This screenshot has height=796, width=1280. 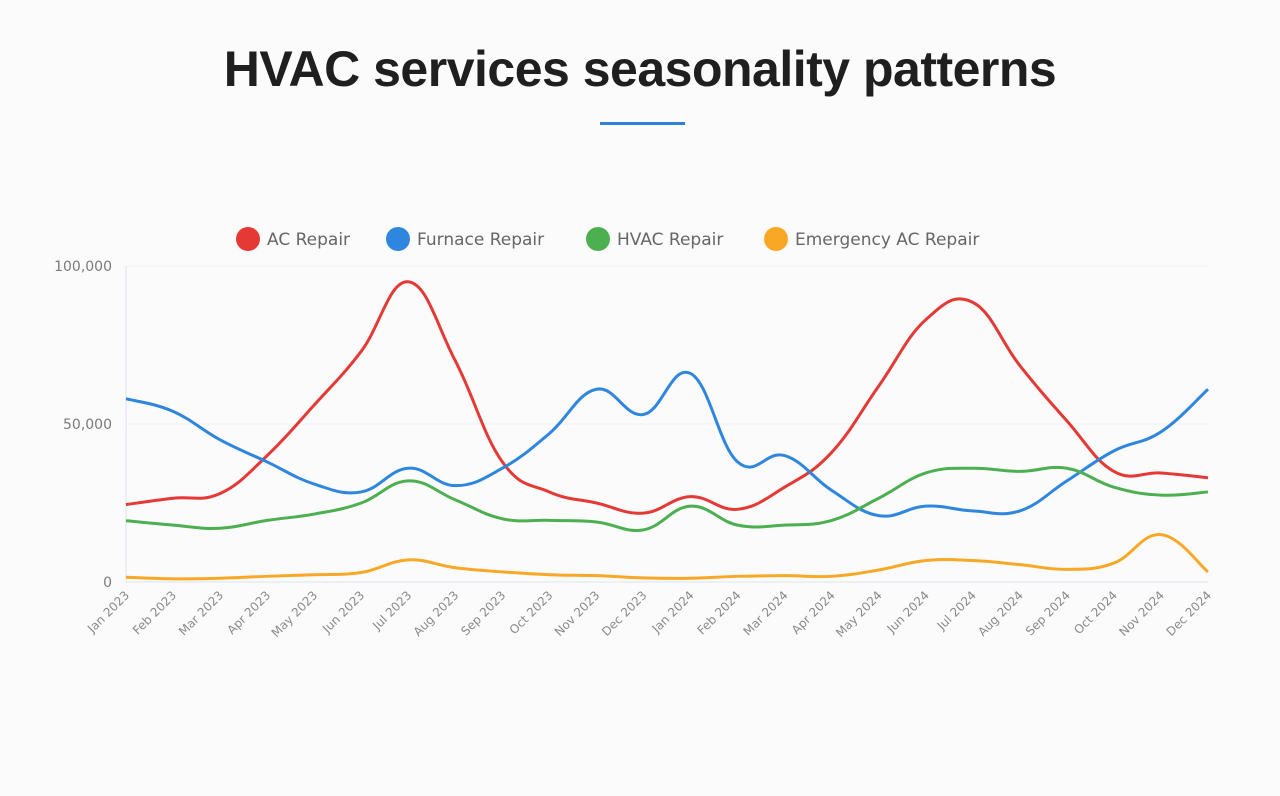 I want to click on legend-label: Emergency AC Repair, so click(x=887, y=240).